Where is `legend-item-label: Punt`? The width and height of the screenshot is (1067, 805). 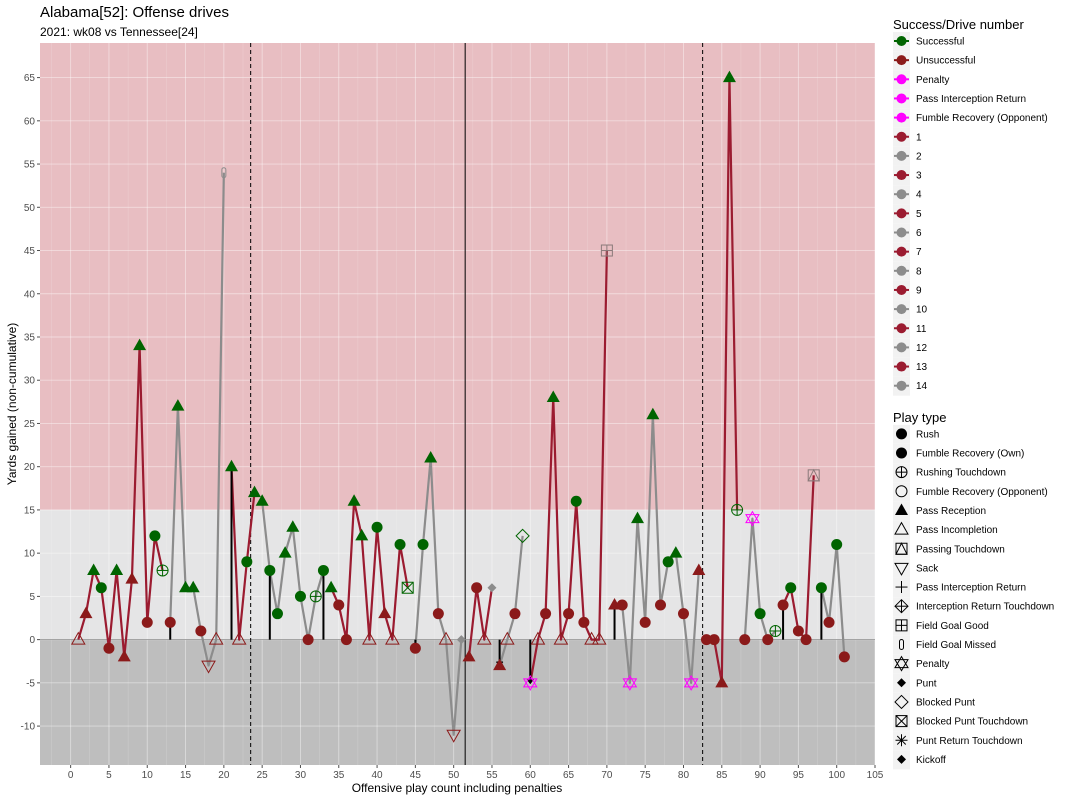 legend-item-label: Punt is located at coordinates (926, 683).